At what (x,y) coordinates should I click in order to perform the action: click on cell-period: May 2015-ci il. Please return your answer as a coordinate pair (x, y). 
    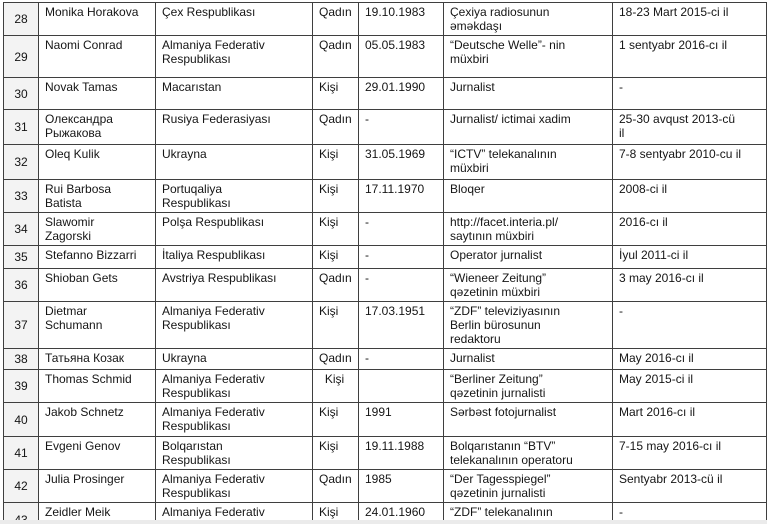
    Looking at the image, I should click on (689, 386).